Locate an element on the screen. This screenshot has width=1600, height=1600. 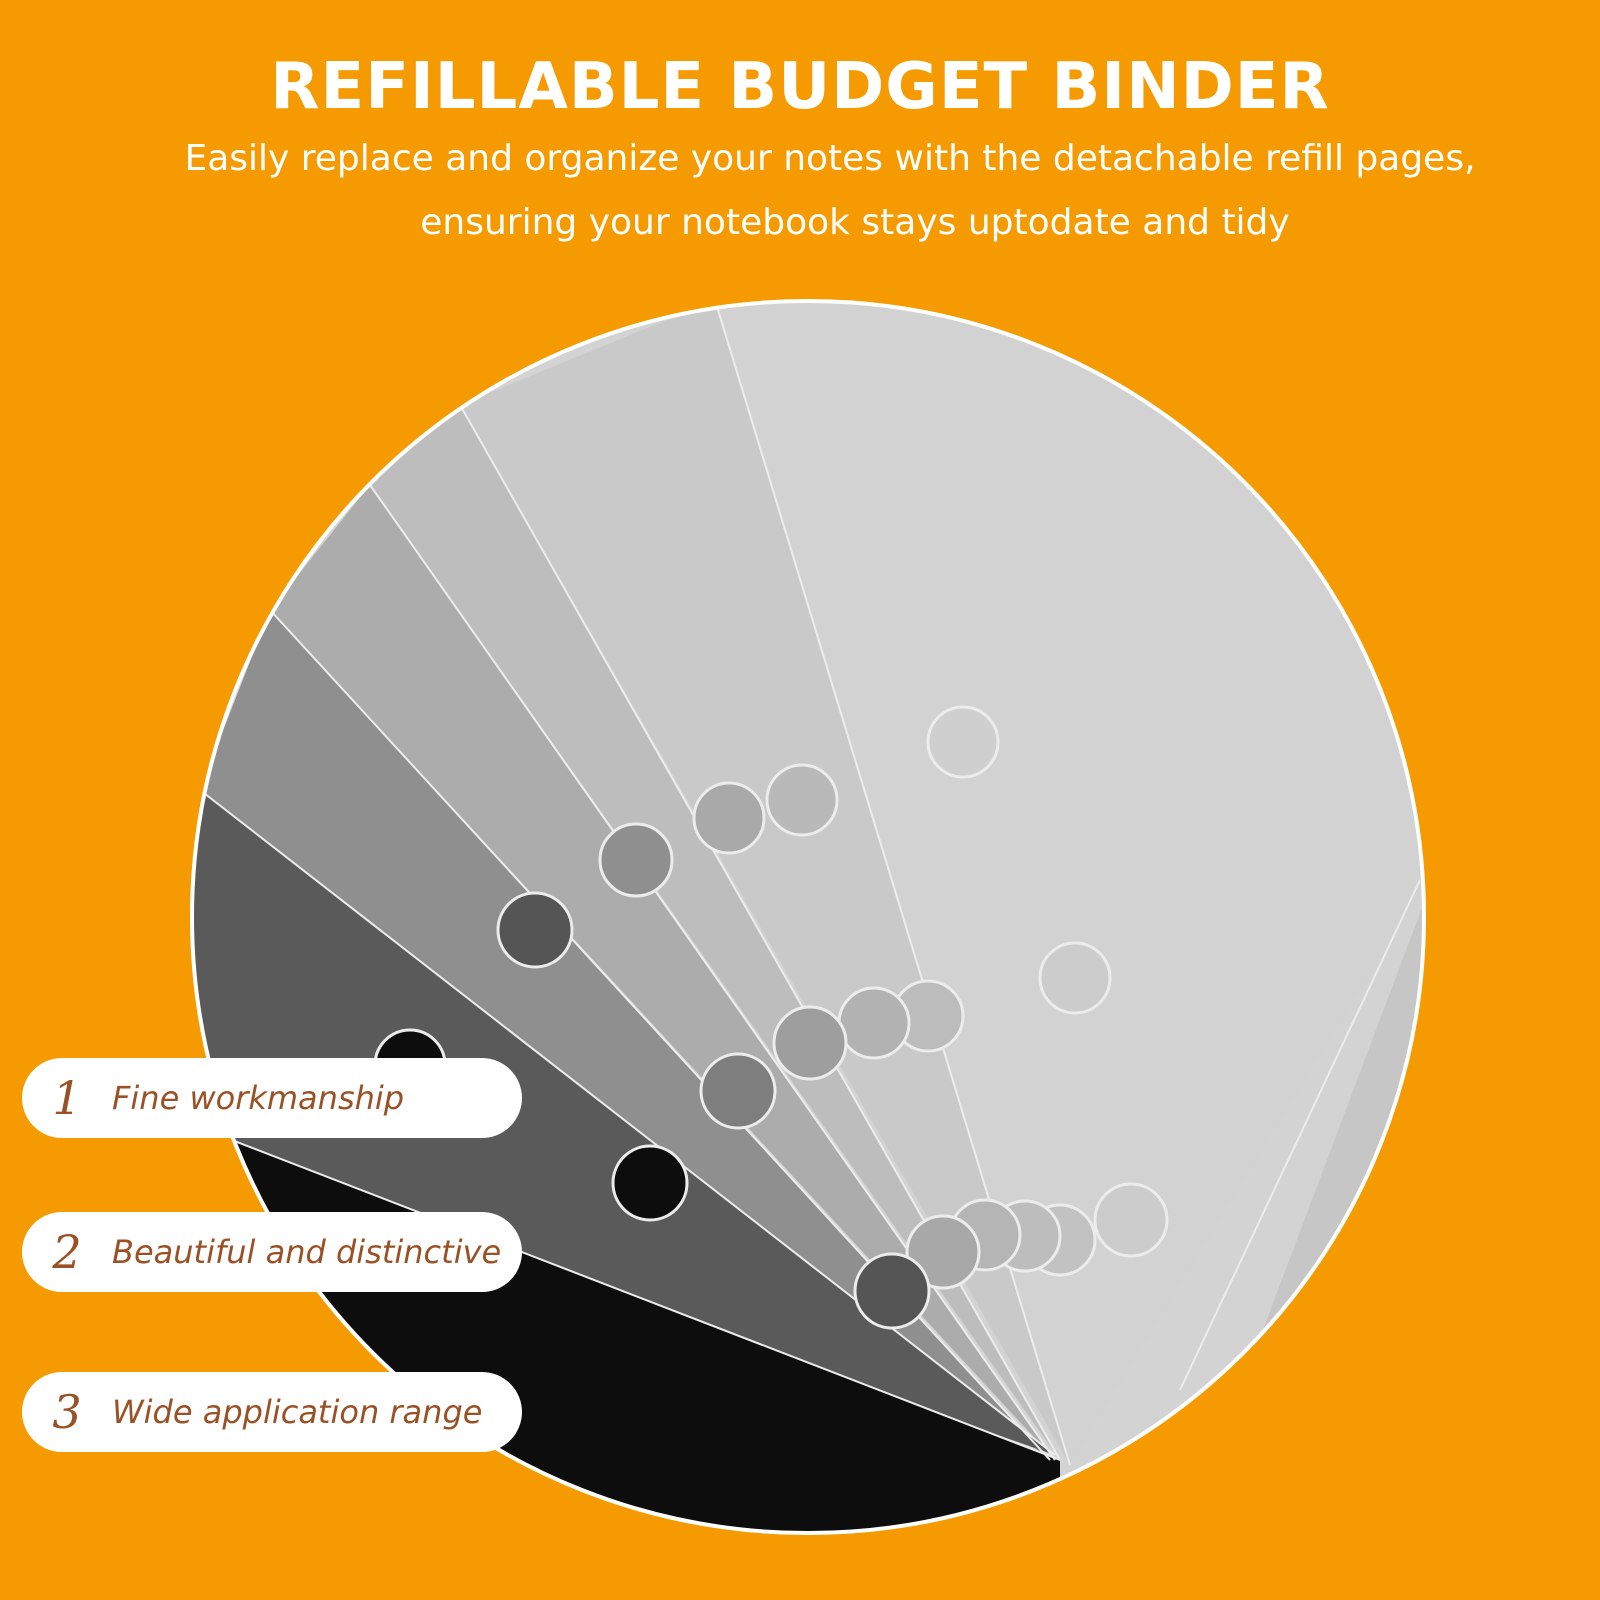
feature-item: 2 Beautiful and distinctive is located at coordinates (272, 1252).